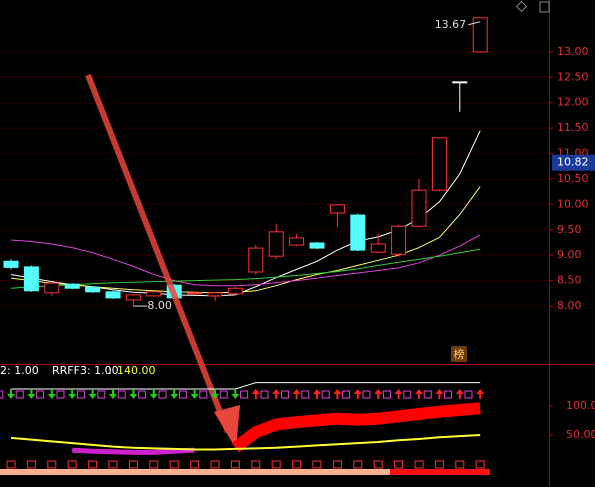 This screenshot has width=595, height=487. Describe the element at coordinates (521, 6) in the screenshot. I see `diamond-icon` at that location.